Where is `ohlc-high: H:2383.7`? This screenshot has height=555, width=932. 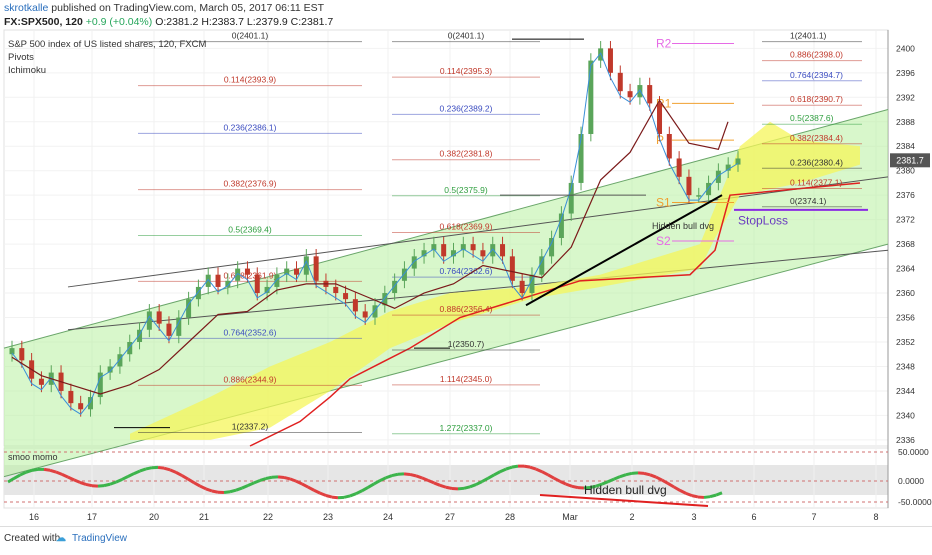 ohlc-high: H:2383.7 is located at coordinates (222, 22).